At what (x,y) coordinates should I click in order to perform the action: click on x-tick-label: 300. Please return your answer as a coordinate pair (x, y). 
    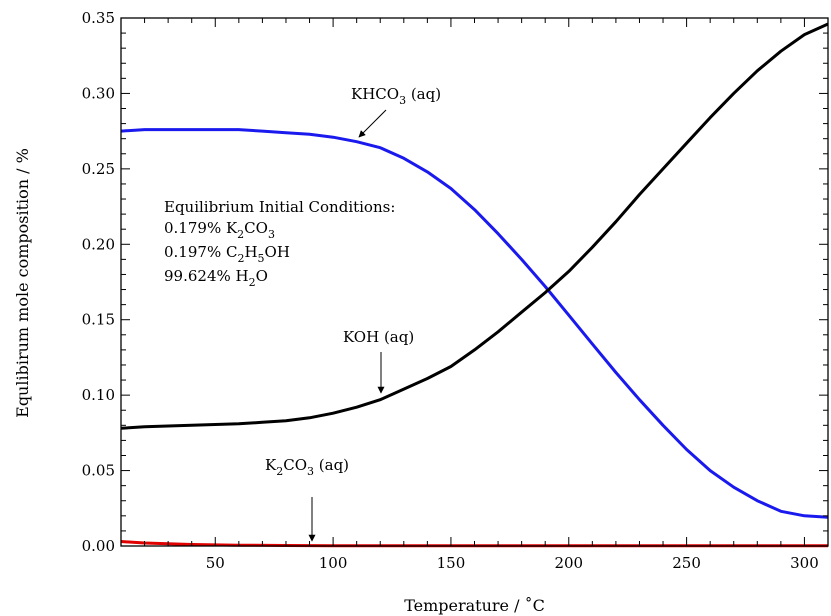
    Looking at the image, I should click on (804, 563).